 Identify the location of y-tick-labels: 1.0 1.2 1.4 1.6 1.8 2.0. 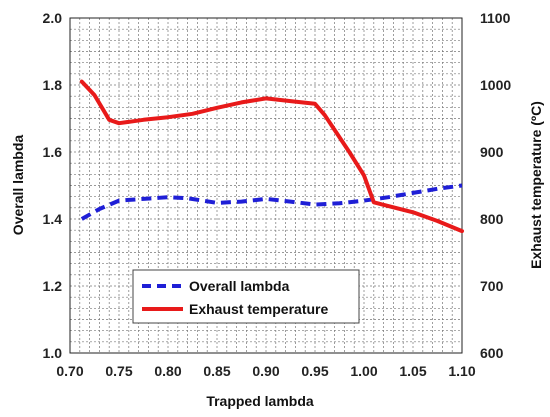
(53, 185).